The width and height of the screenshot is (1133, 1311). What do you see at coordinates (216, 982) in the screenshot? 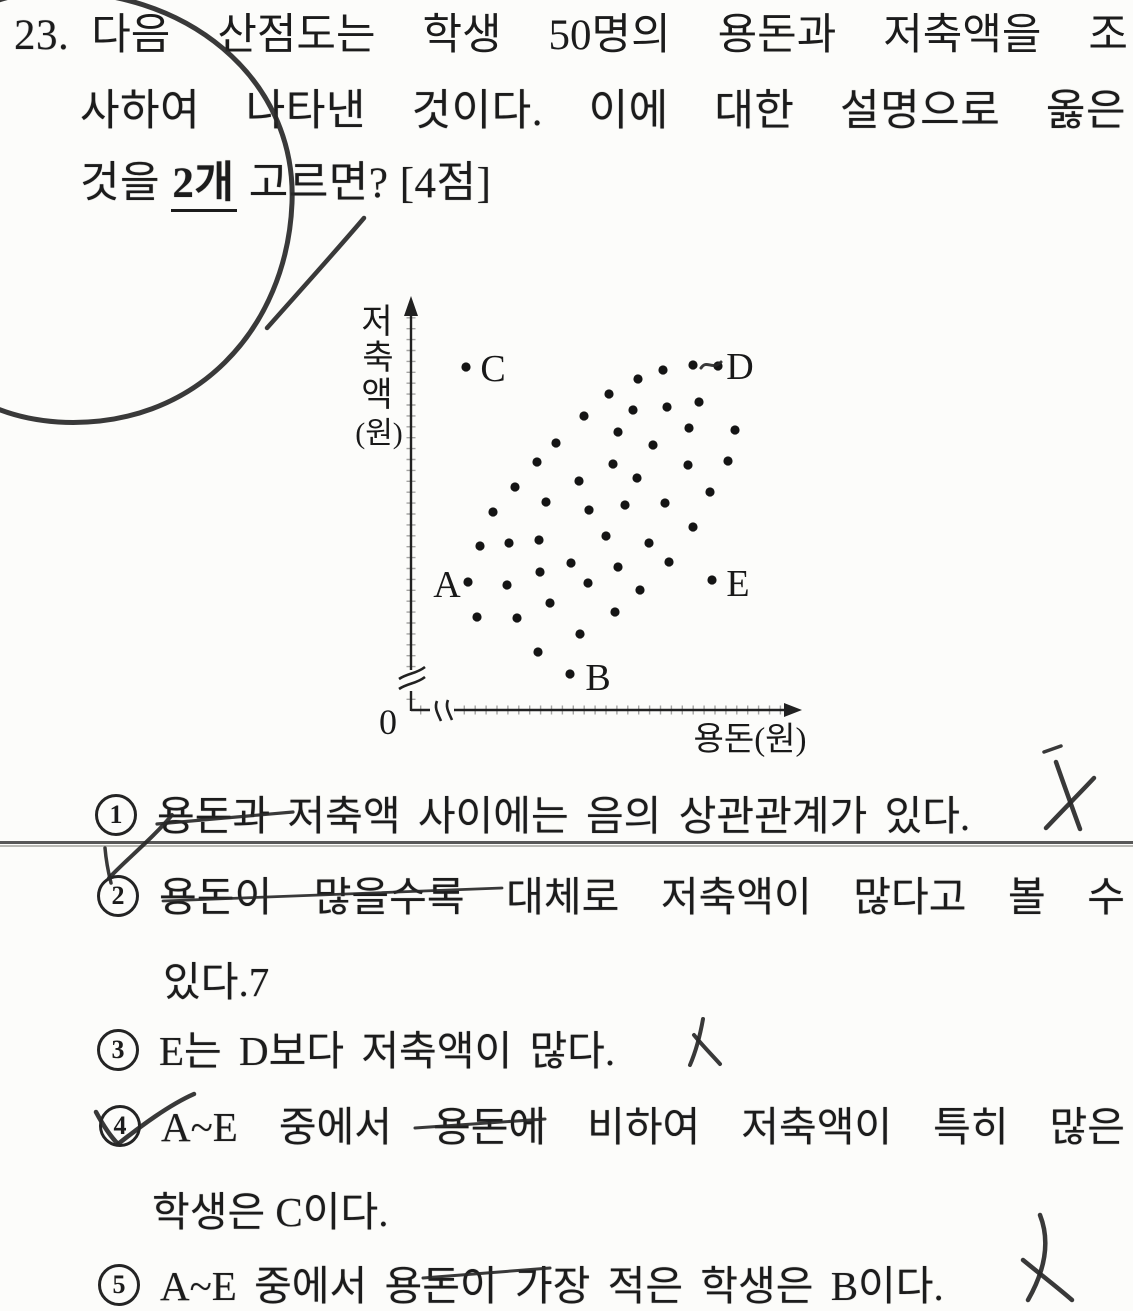
I see `option-2-continuation: 있다.7` at bounding box center [216, 982].